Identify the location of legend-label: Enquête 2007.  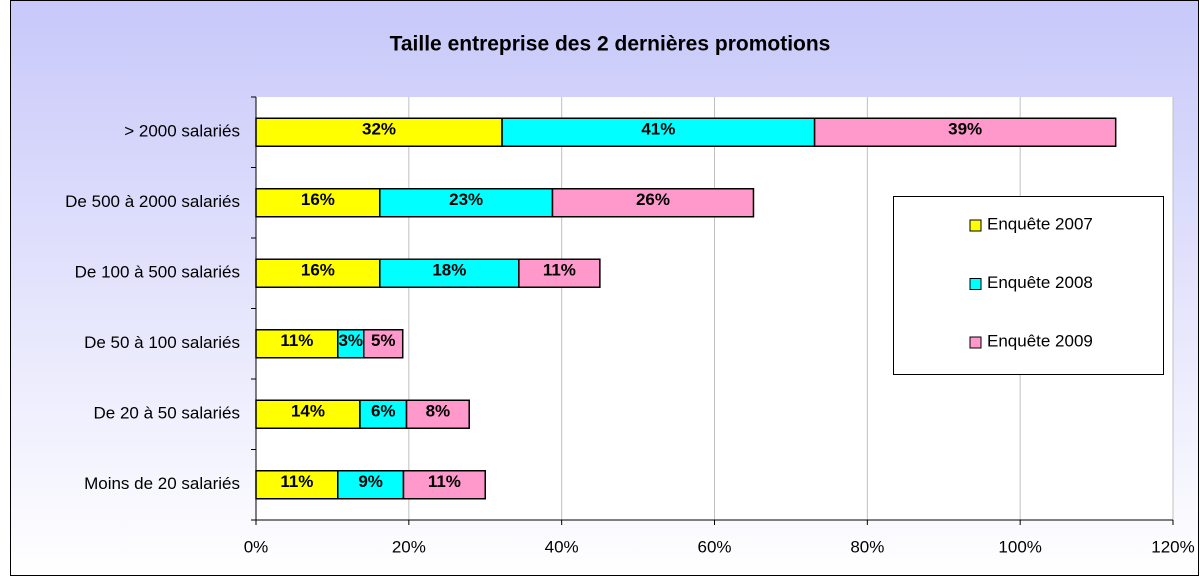
(1040, 223).